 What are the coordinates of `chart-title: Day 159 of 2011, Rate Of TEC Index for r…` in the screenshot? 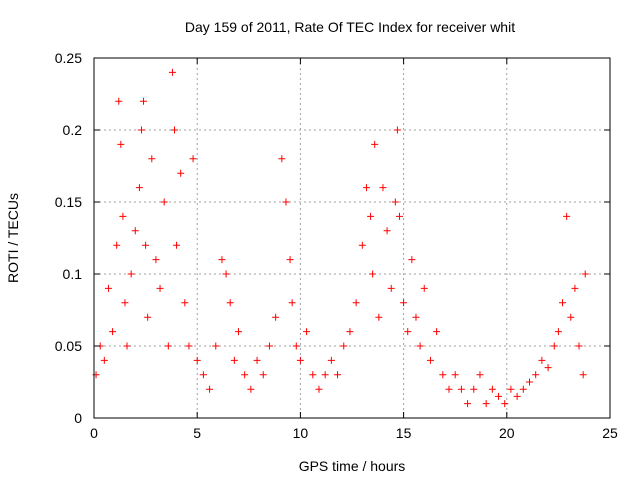 It's located at (350, 27).